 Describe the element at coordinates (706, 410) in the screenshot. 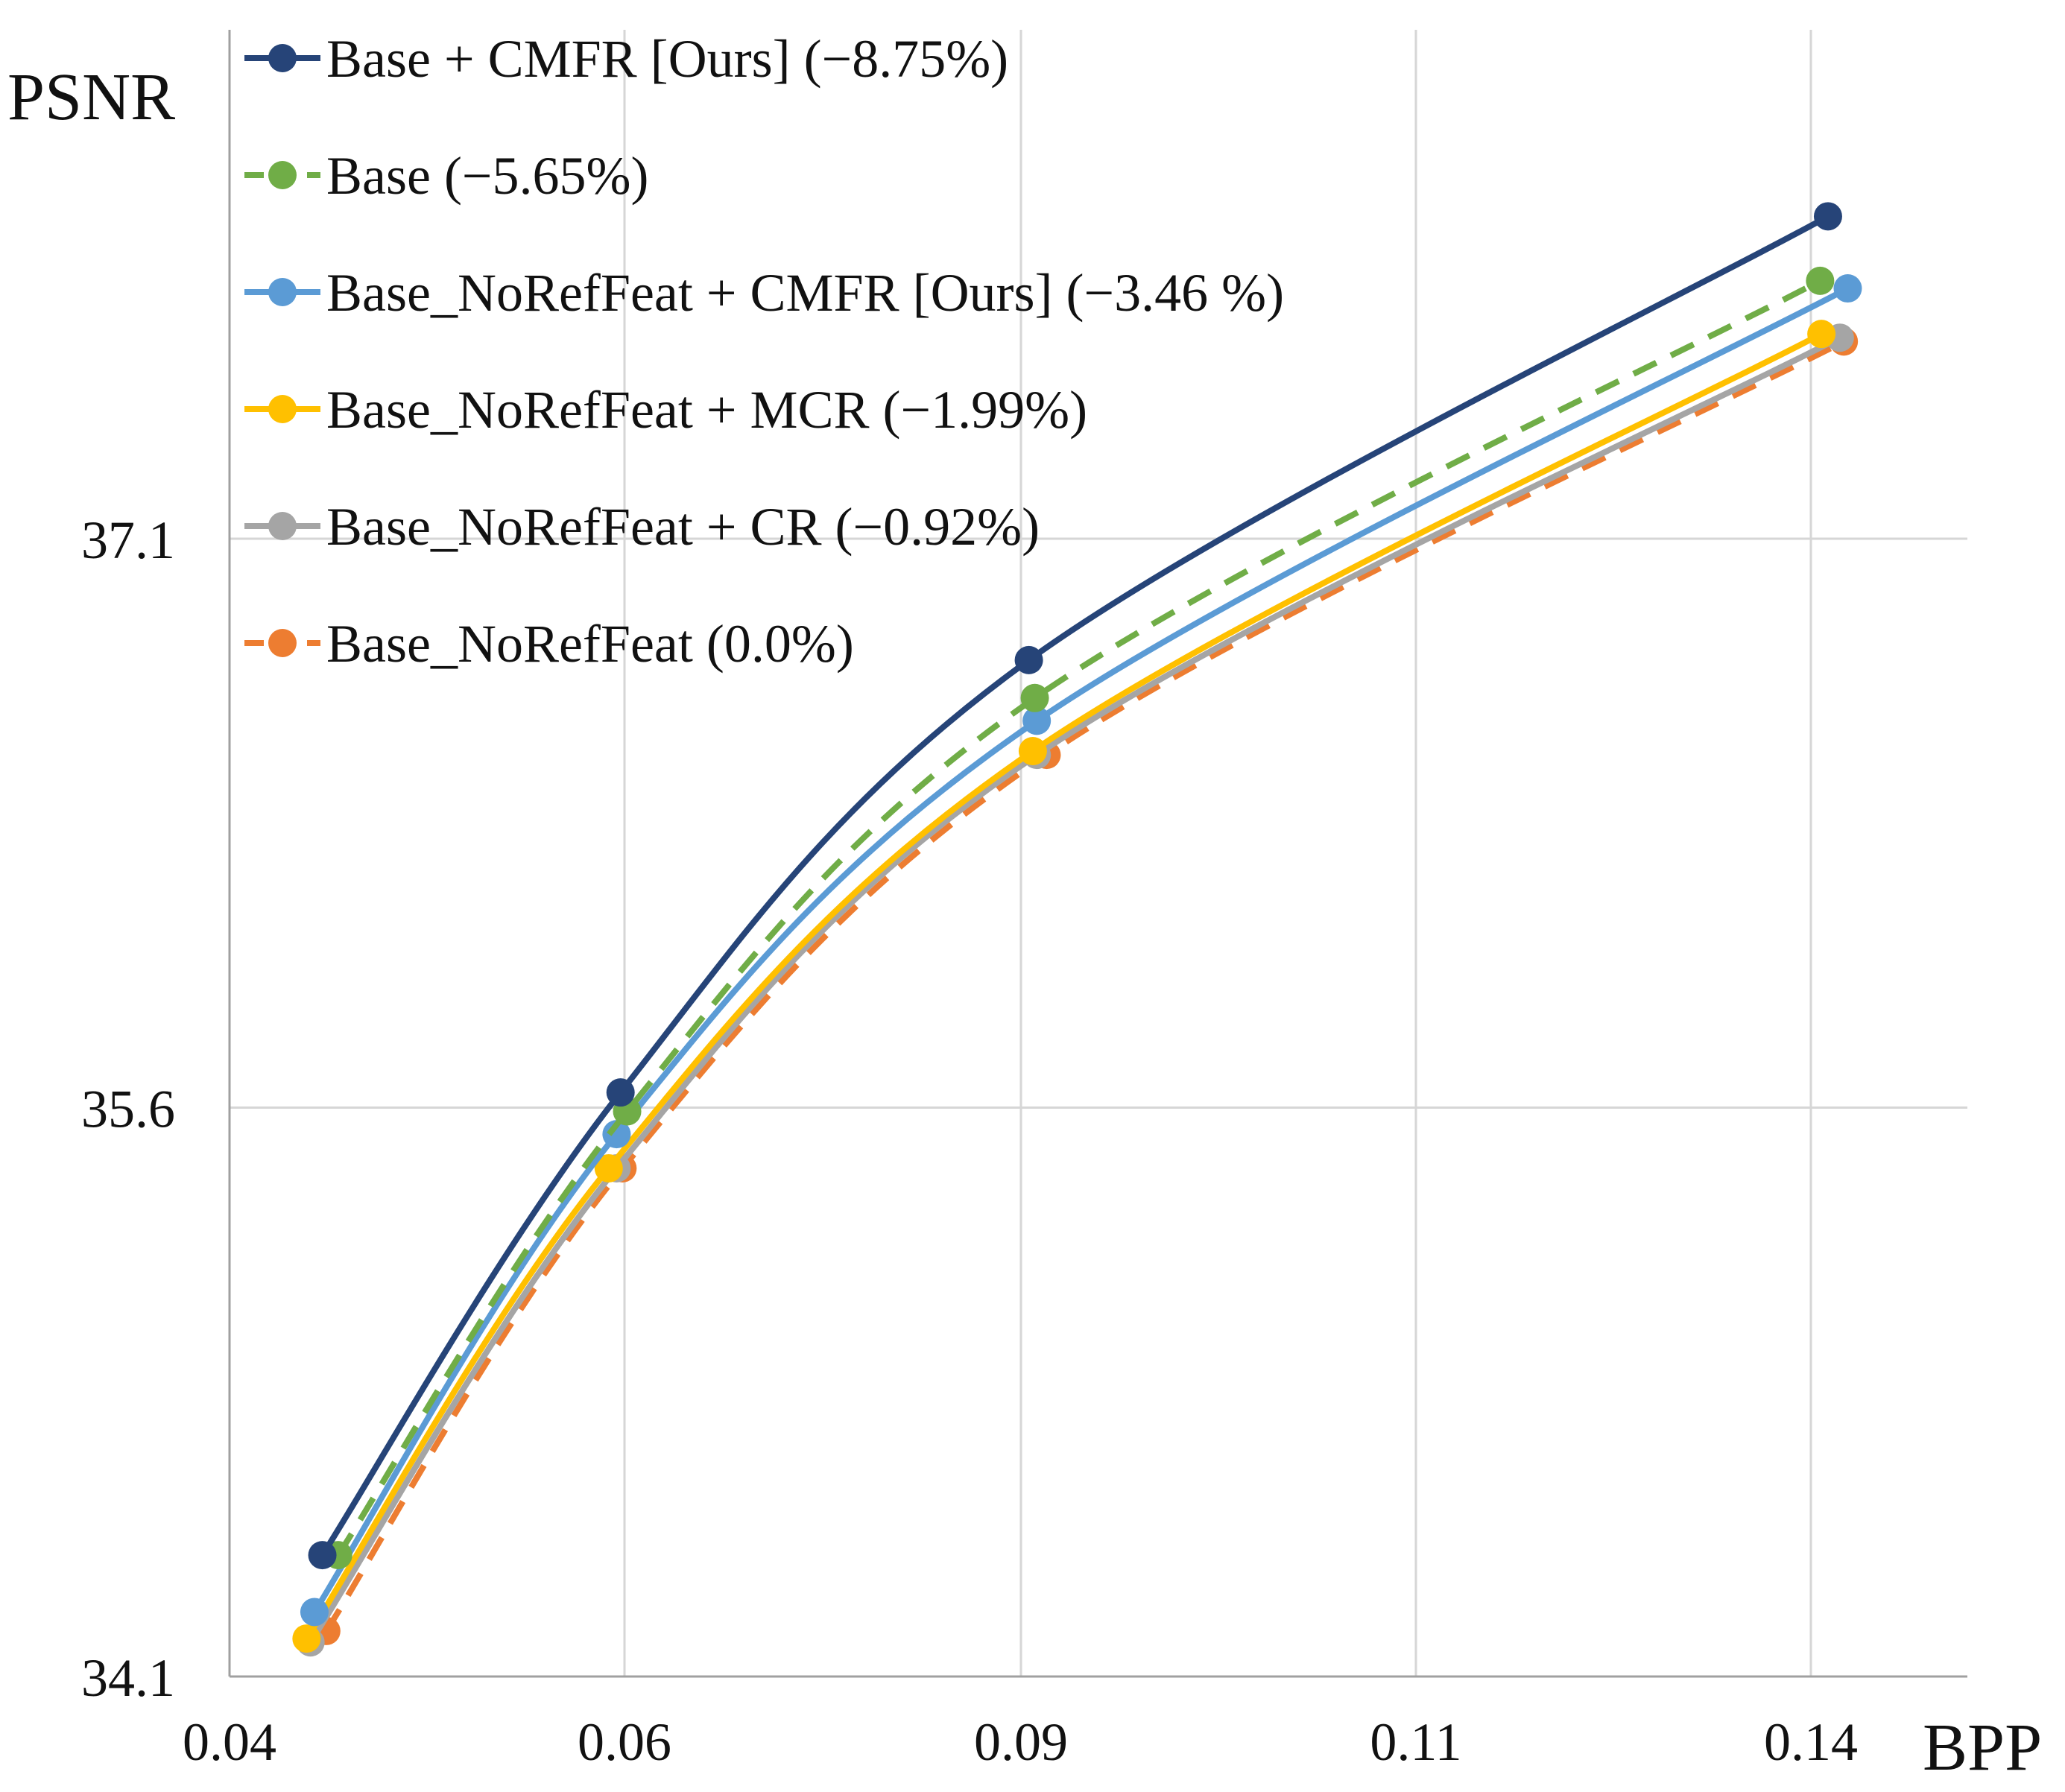

I see `legend-label: Base_NoRefFeat + MCR (−1.99%)` at that location.